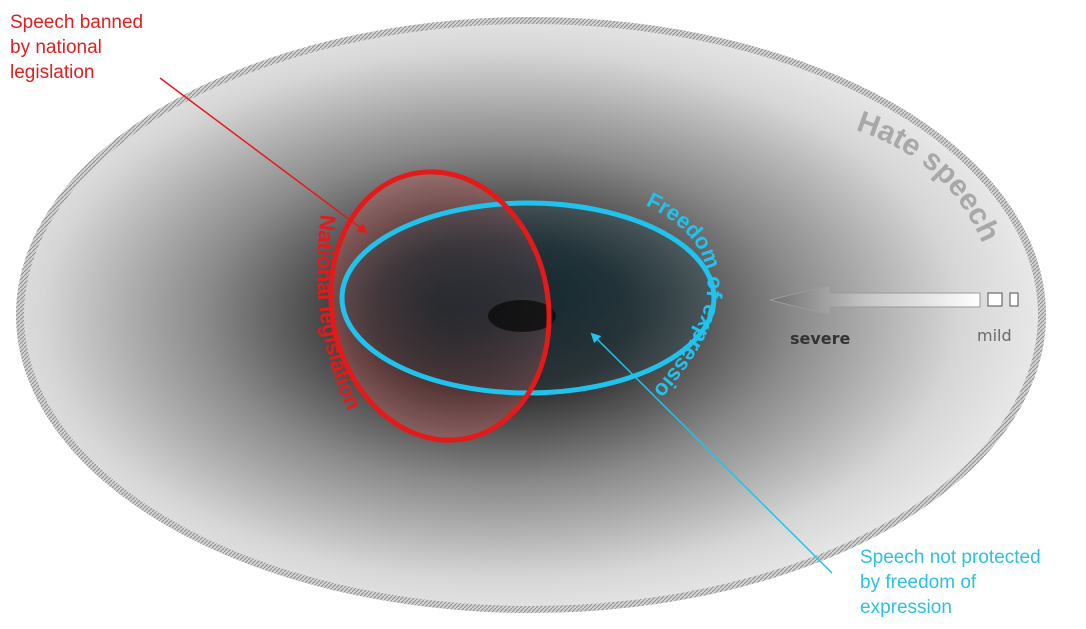 The height and width of the screenshot is (629, 1086). Describe the element at coordinates (950, 557) in the screenshot. I see `callout-line: Speech not protected` at that location.